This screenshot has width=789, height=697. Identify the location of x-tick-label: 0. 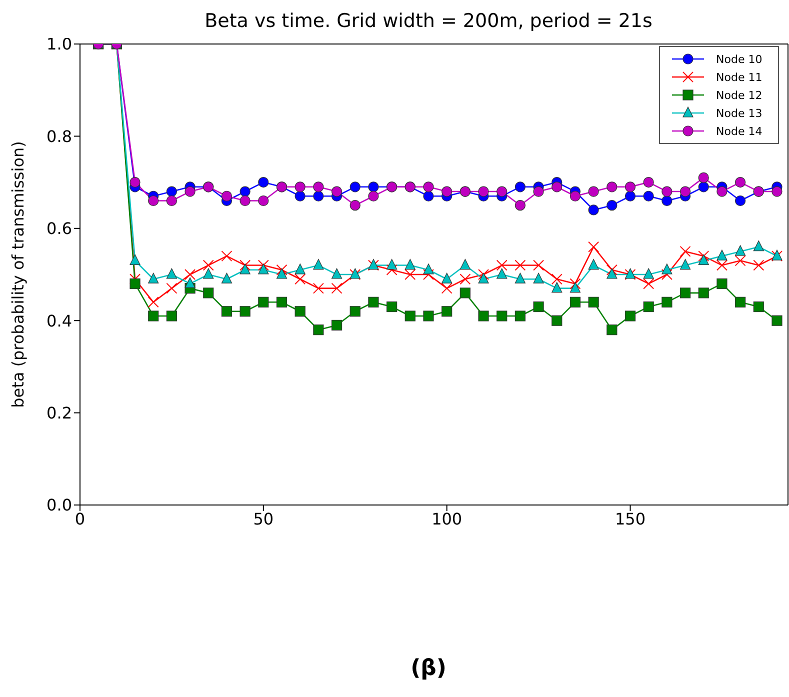
(80, 518).